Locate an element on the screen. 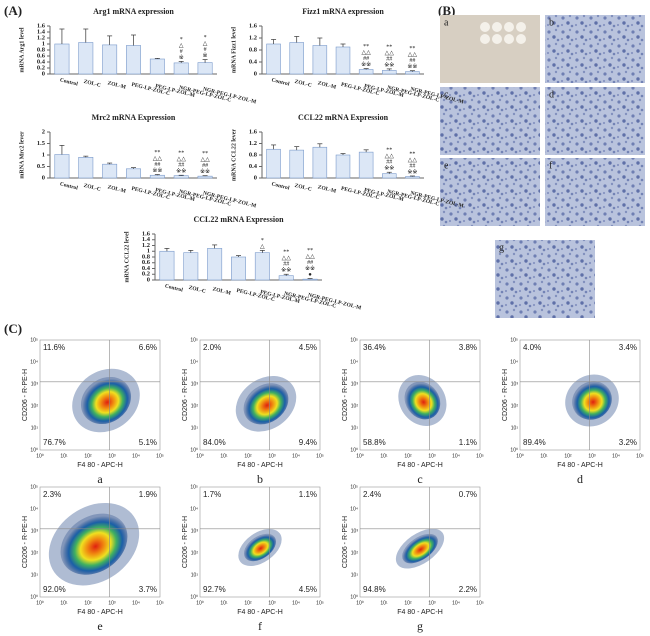 The height and width of the screenshot is (636, 650). x-tick-label: Control is located at coordinates (281, 82).